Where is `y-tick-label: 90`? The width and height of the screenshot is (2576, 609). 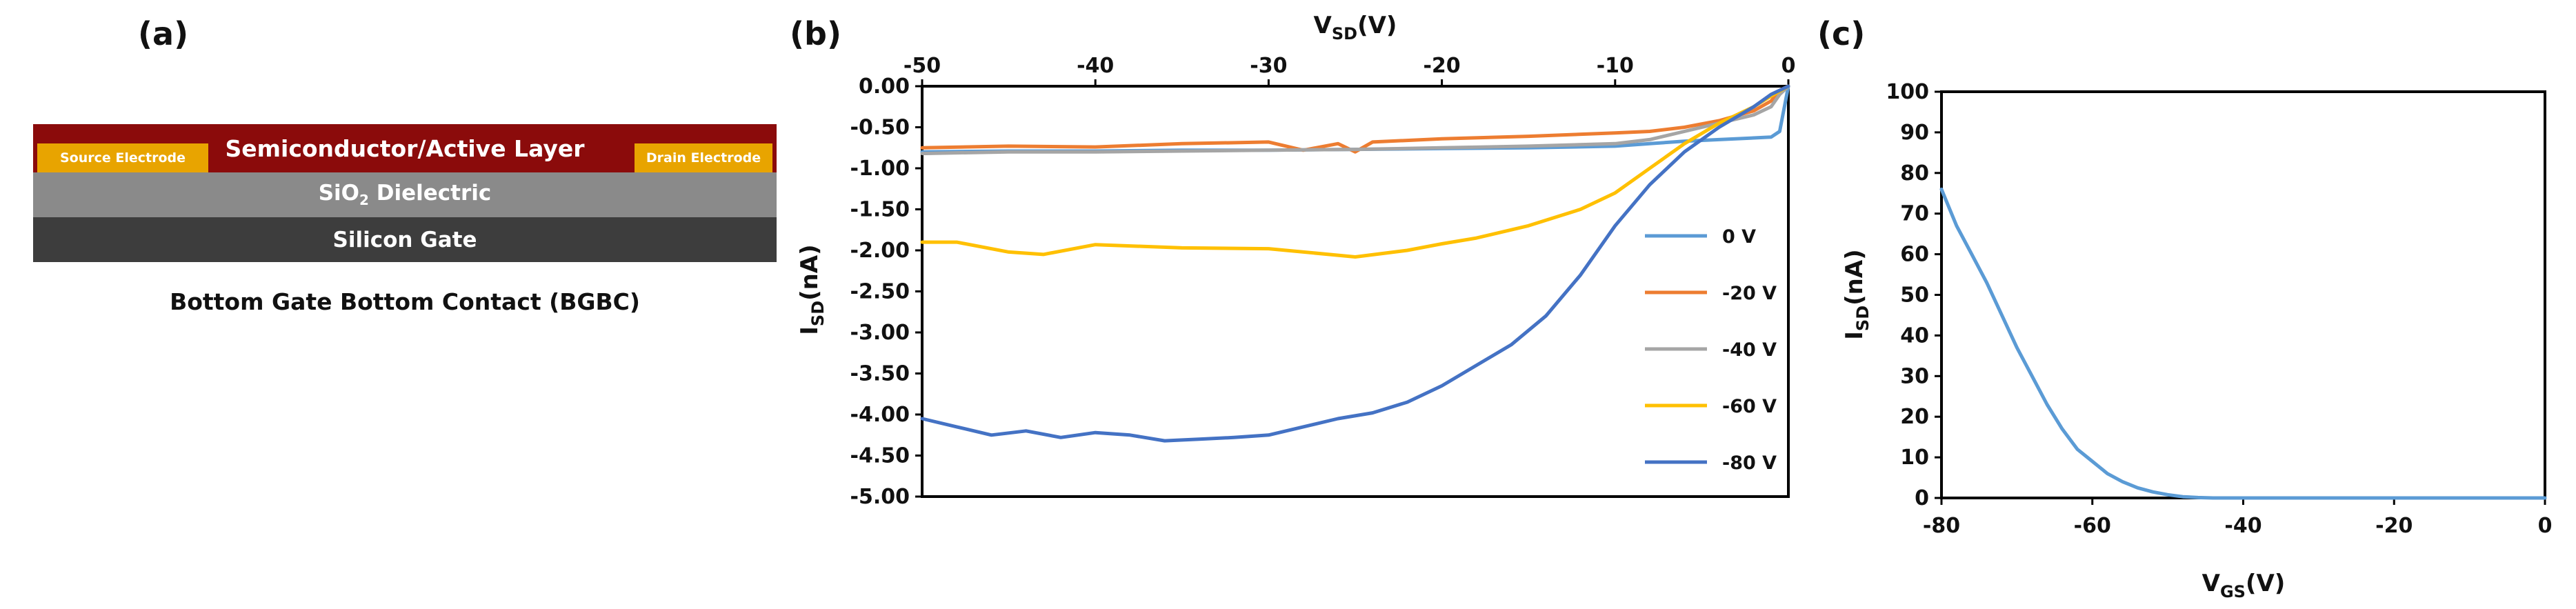 y-tick-label: 90 is located at coordinates (1914, 133).